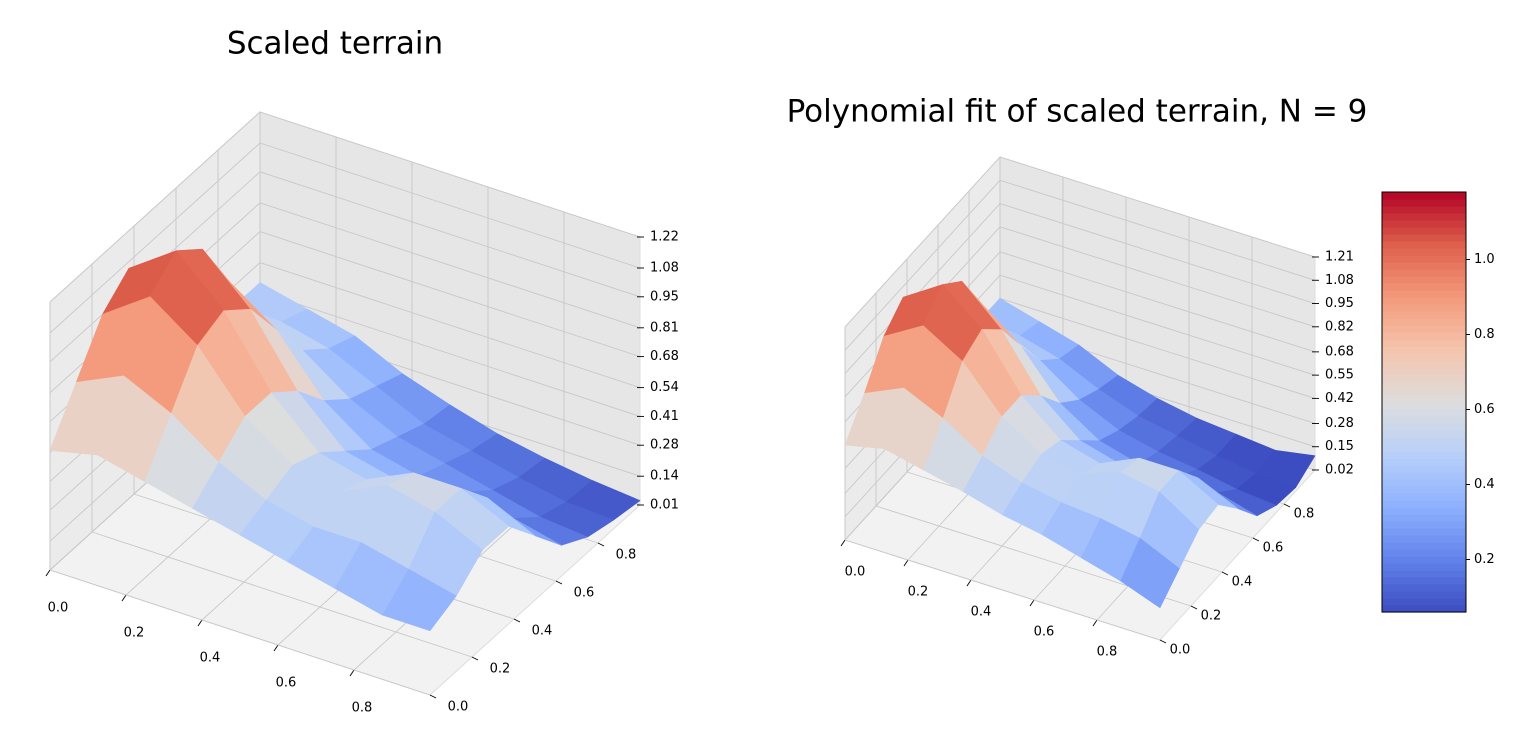  Describe the element at coordinates (1273, 548) in the screenshot. I see `y-tick-label: 0.6` at that location.